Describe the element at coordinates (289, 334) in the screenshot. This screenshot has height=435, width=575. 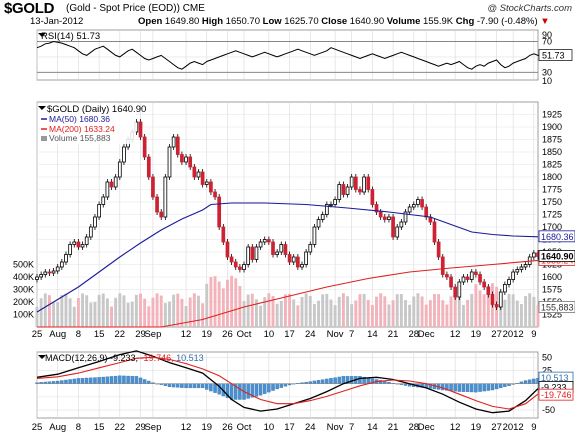
I see `x-tick-label-price: 17` at that location.